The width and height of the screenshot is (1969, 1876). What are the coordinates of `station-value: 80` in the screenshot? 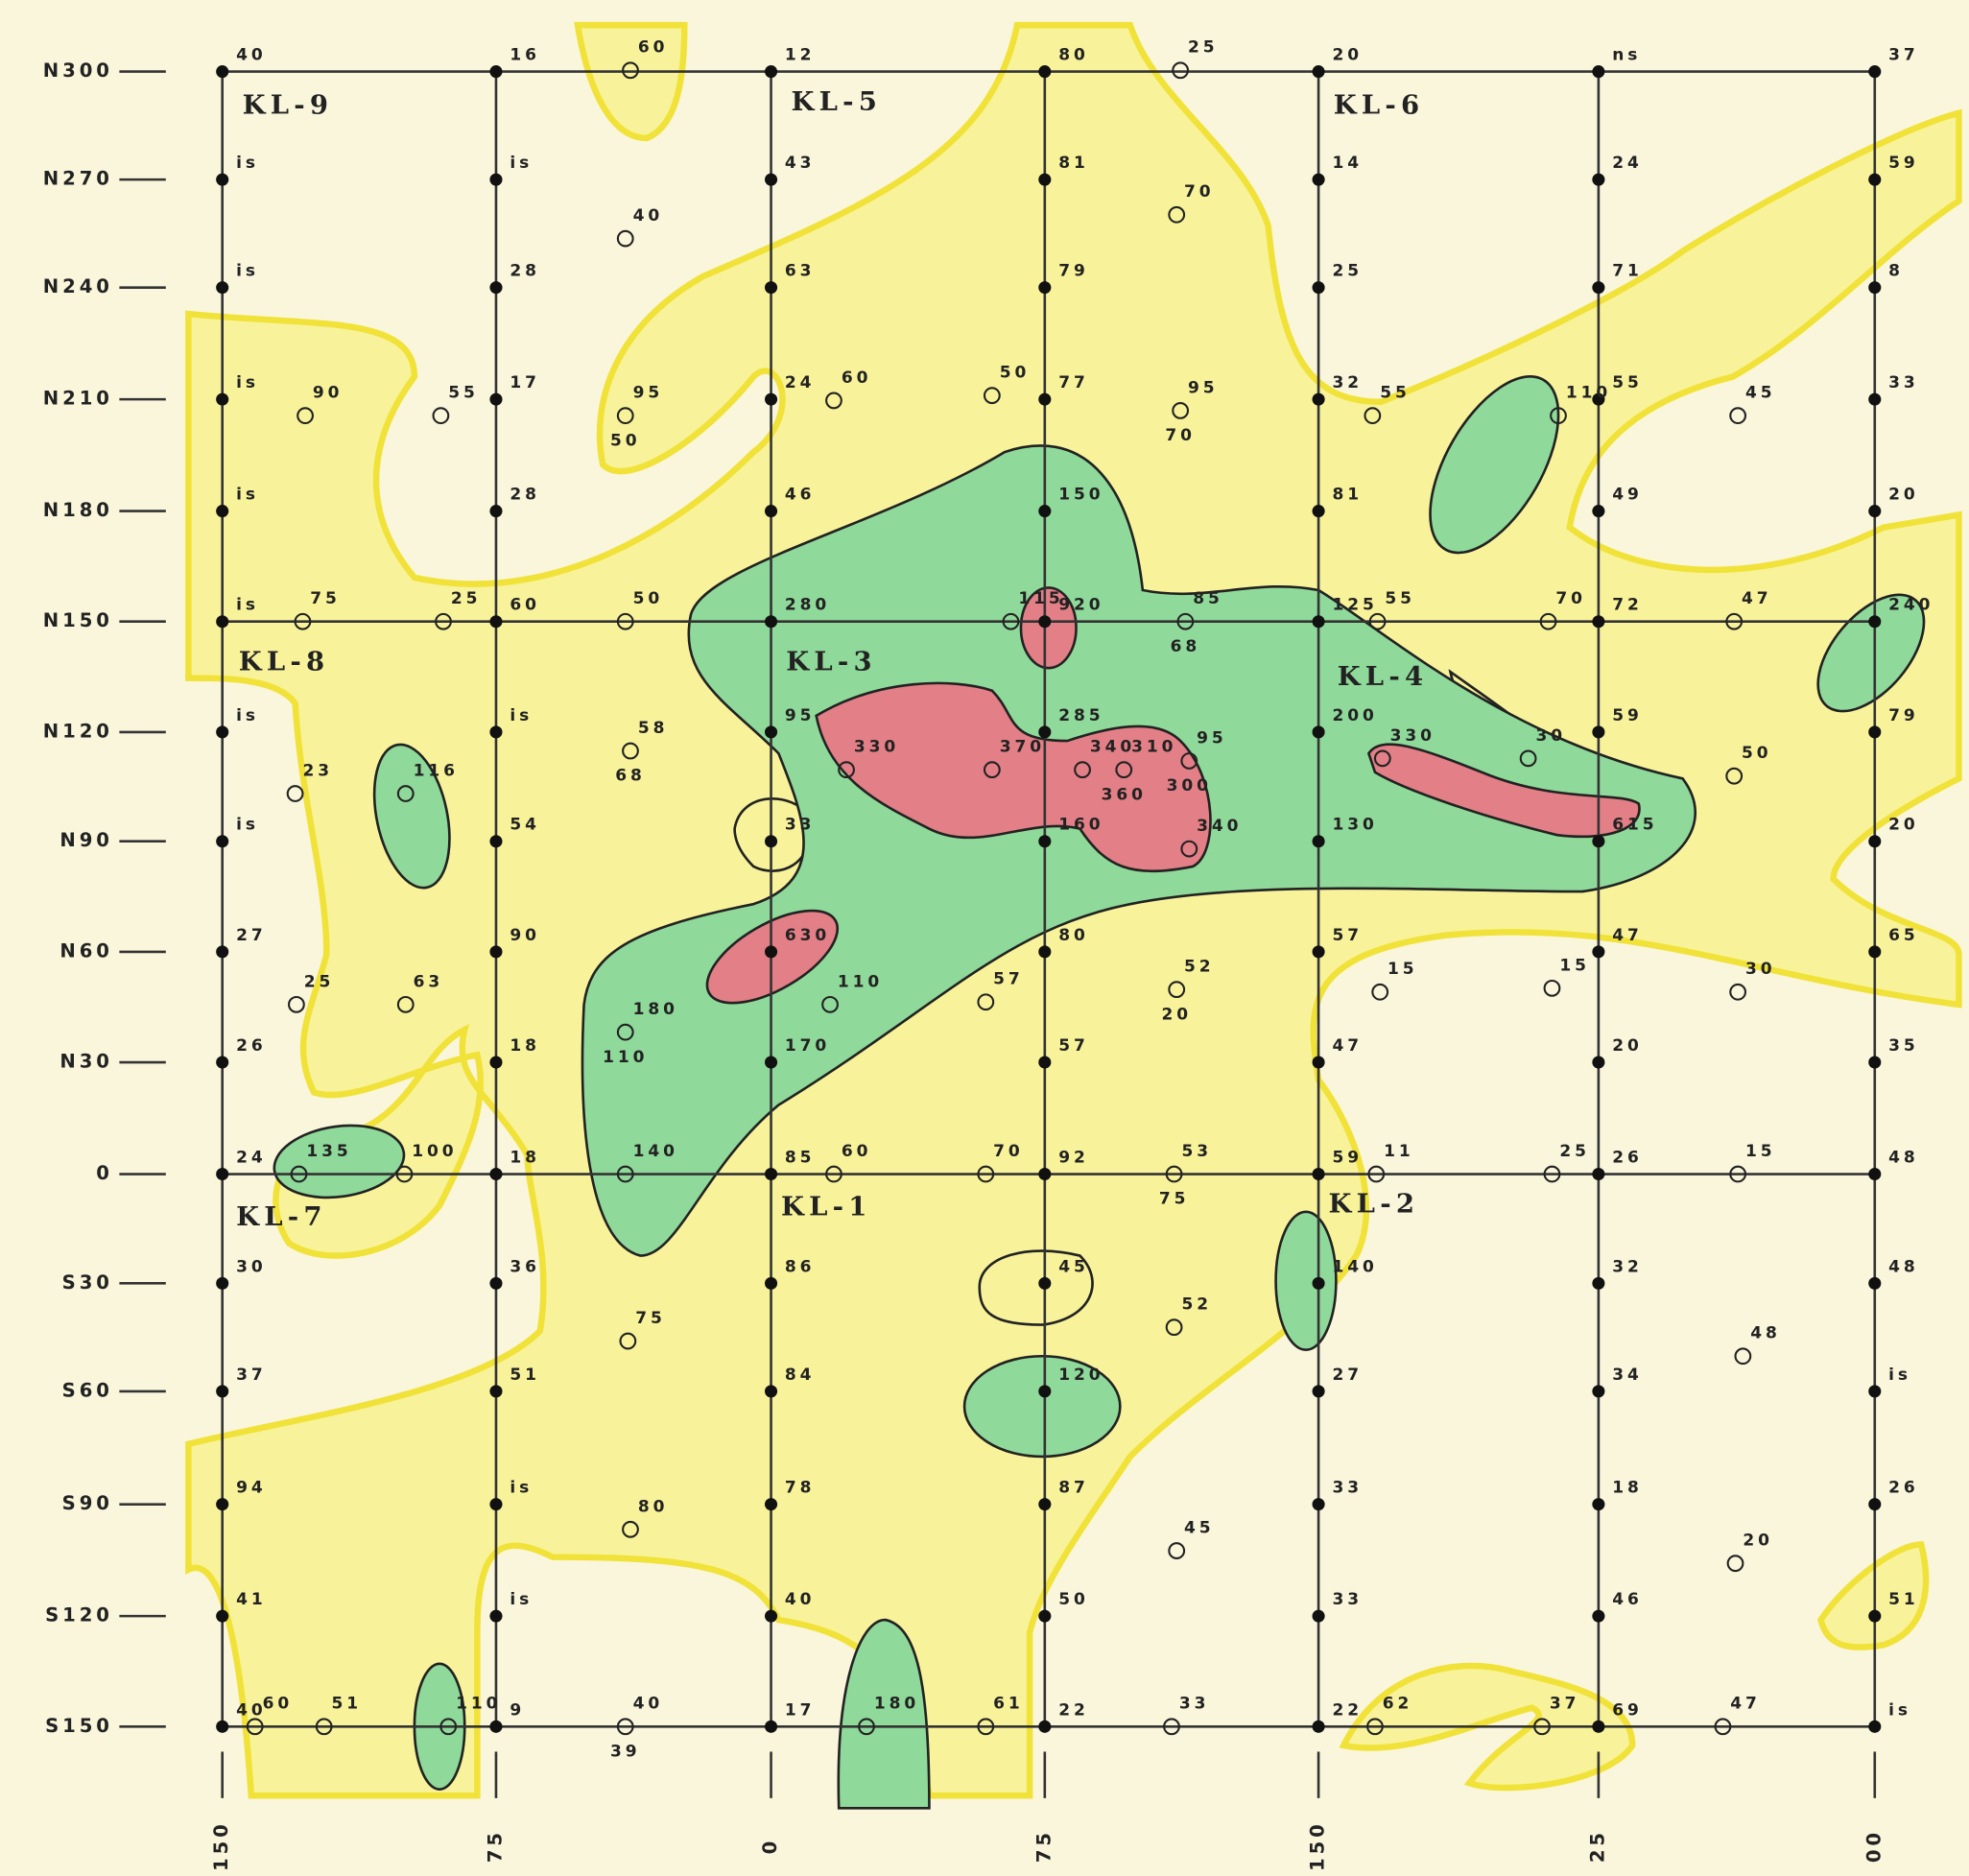 It's located at (1073, 935).